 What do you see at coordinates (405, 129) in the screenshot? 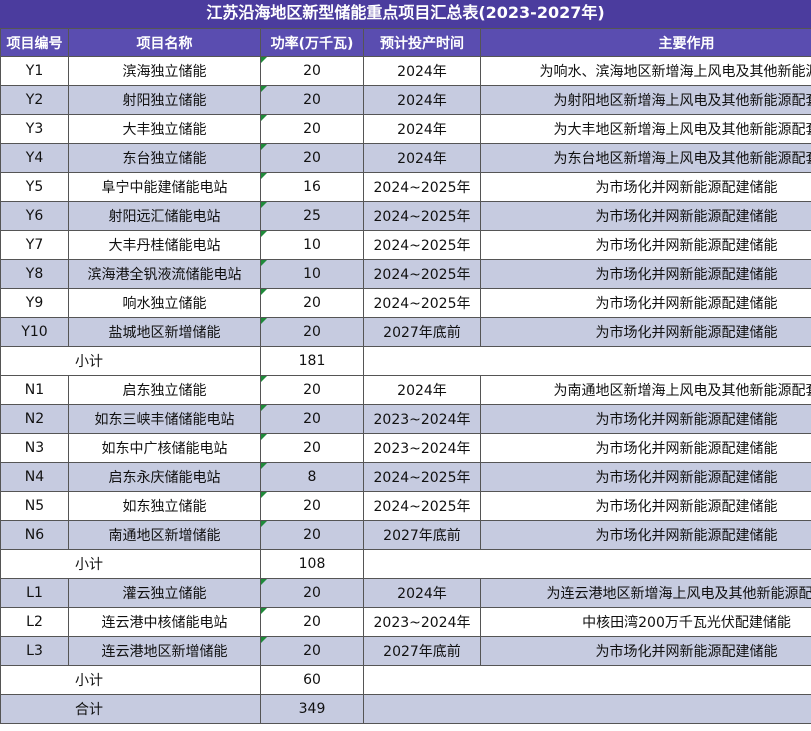
I see `table-row: Y3 大丰独立储能 20 2024年 为大丰地区新增海上风电及其他新能源配套` at bounding box center [405, 129].